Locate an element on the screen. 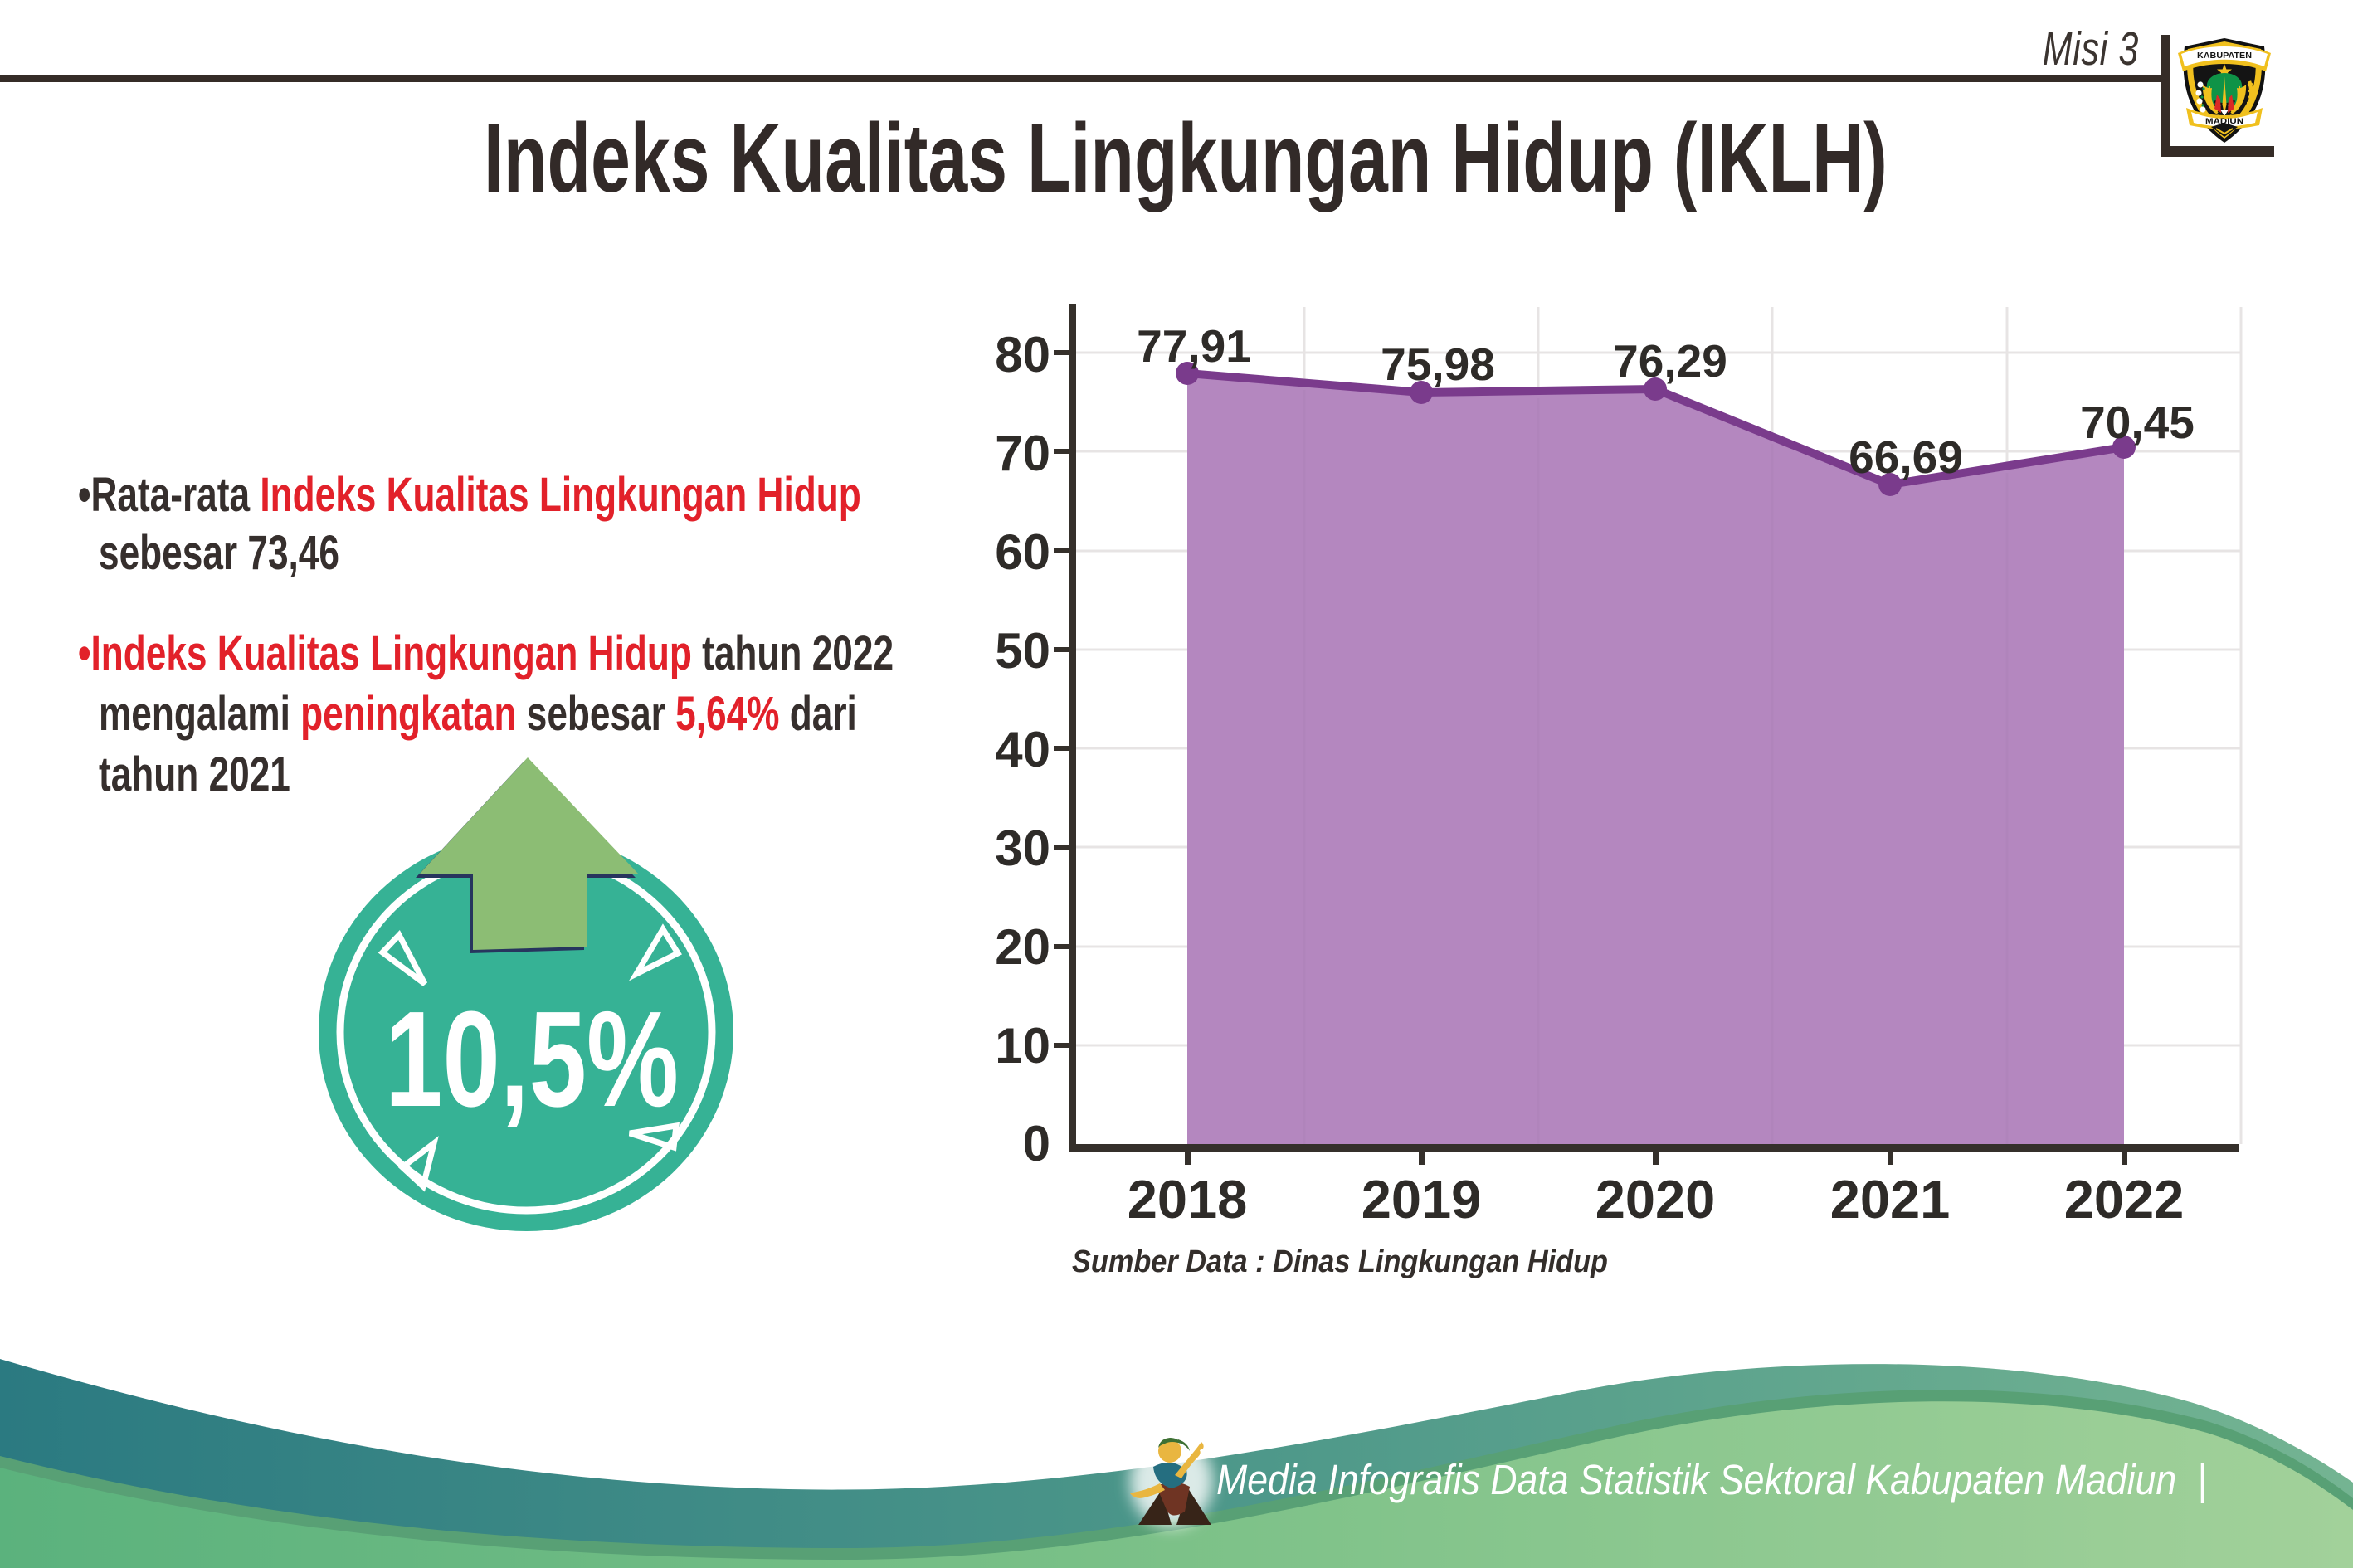 This screenshot has width=2353, height=1568. svg-text: 70,45 is located at coordinates (2137, 422).